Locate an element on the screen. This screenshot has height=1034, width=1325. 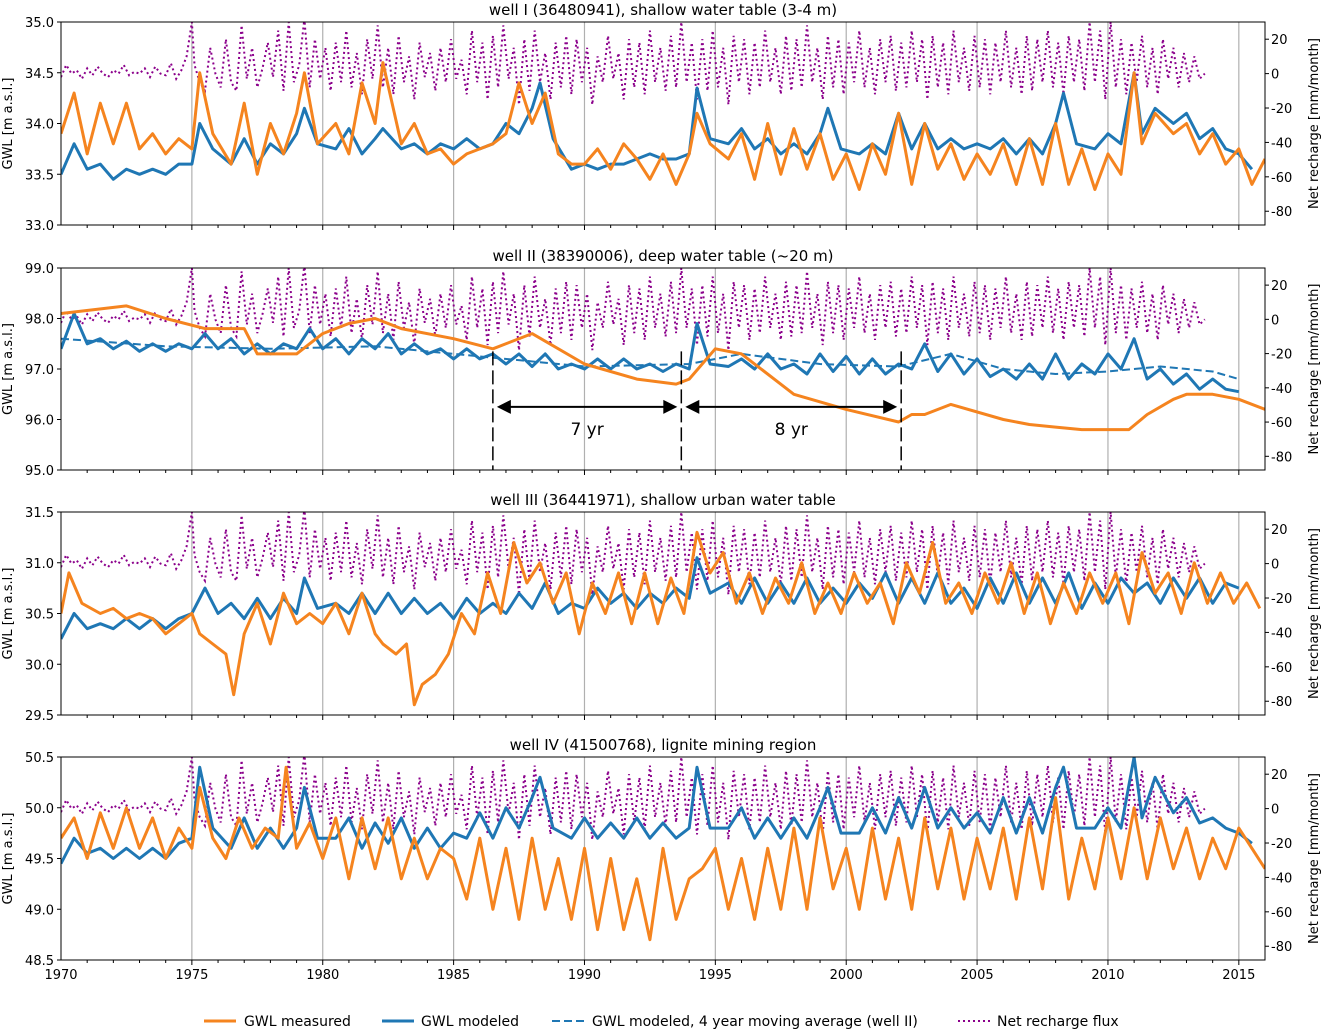
y-tick-label: 33.0 is located at coordinates (39, 226).